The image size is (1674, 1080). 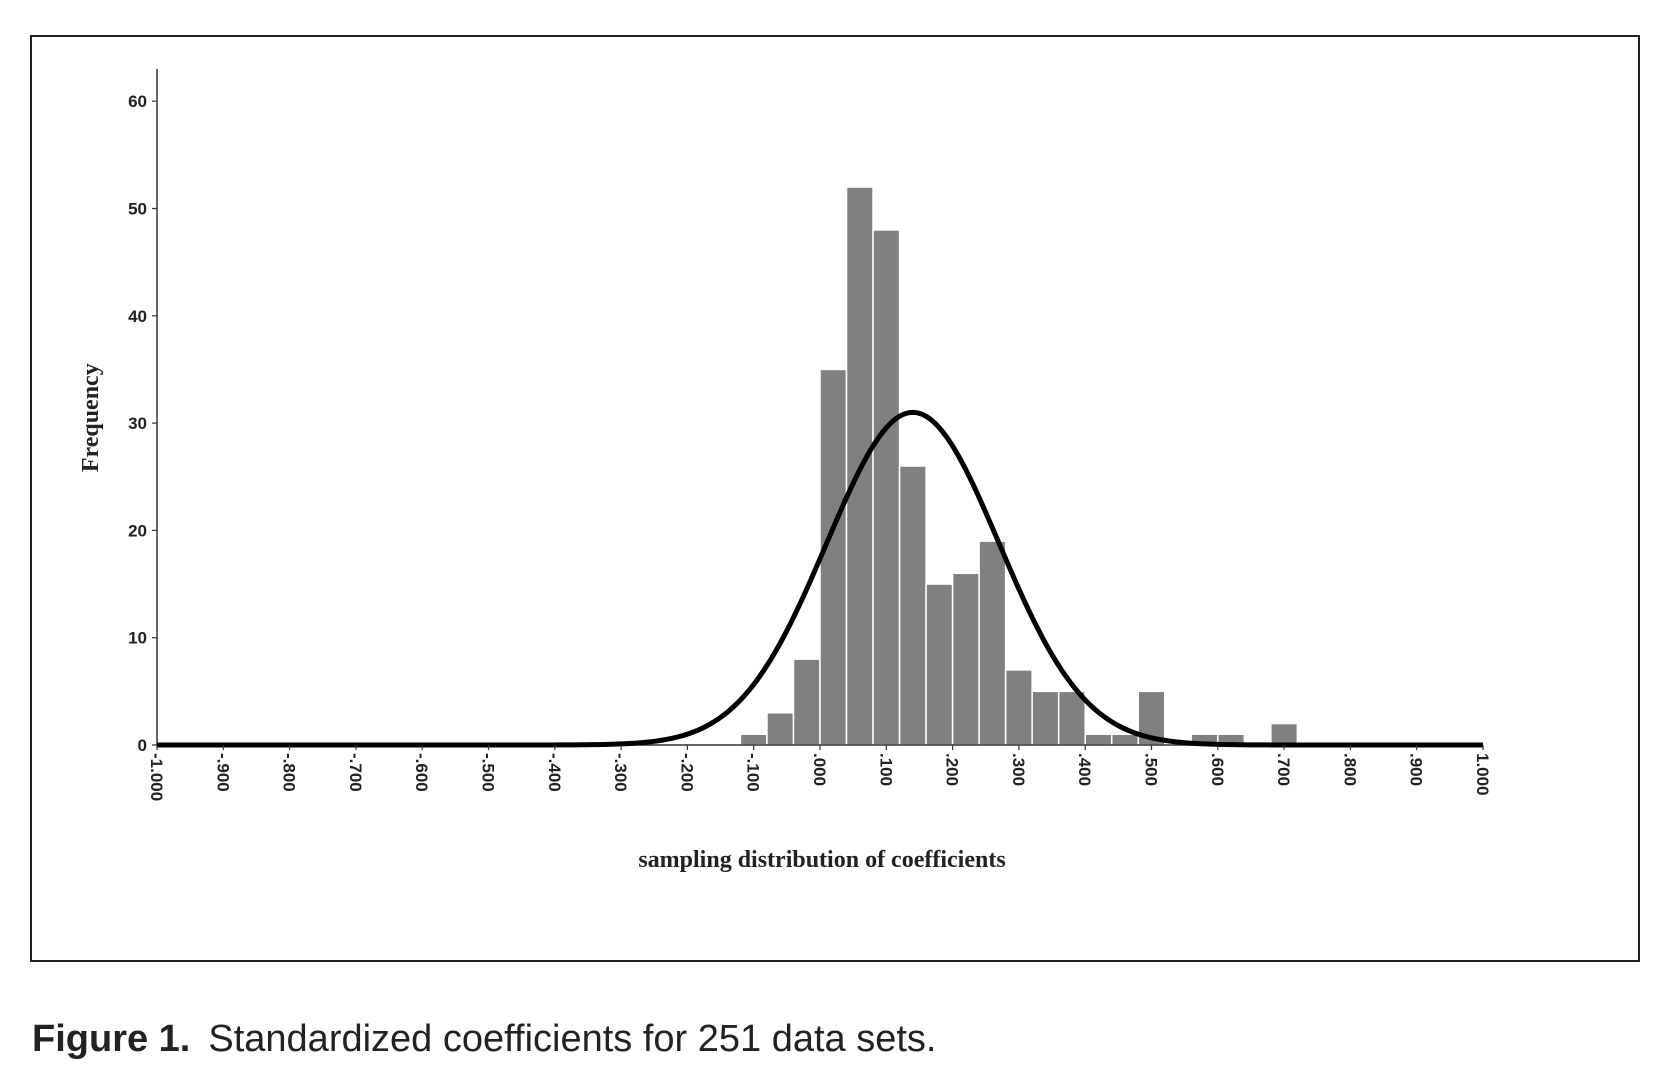 I want to click on x-tick-label: .300, so click(x=1018, y=769).